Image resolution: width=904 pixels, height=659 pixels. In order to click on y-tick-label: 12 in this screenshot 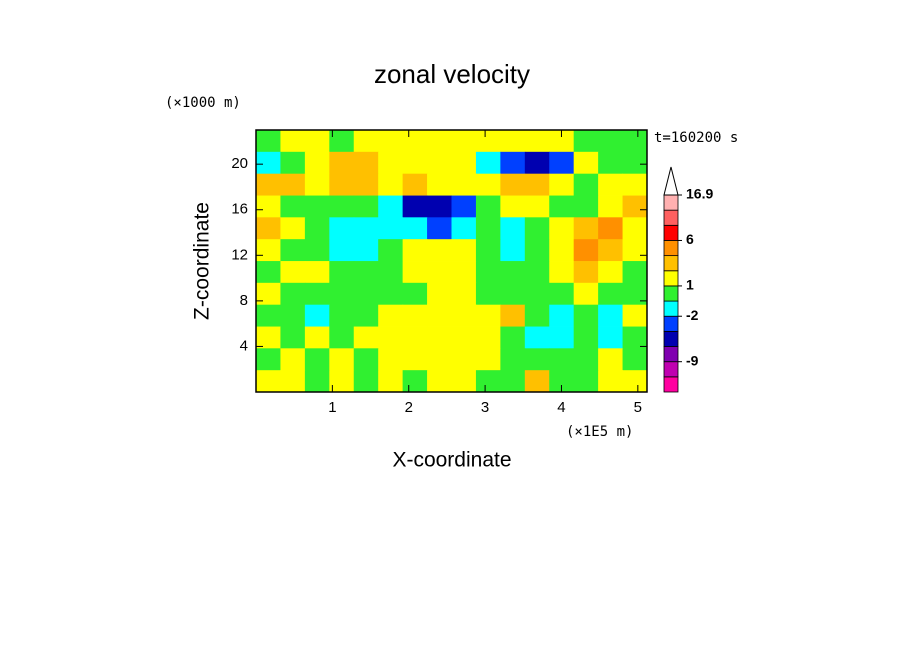, I will do `click(239, 254)`.